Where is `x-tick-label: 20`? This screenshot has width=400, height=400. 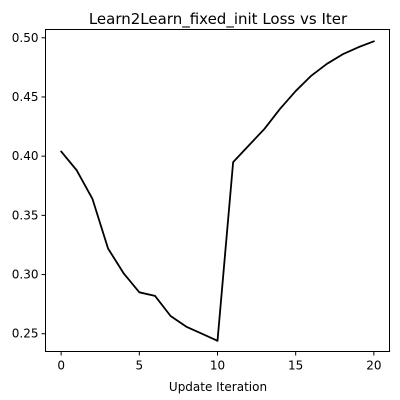
x-tick-label: 20 is located at coordinates (373, 366).